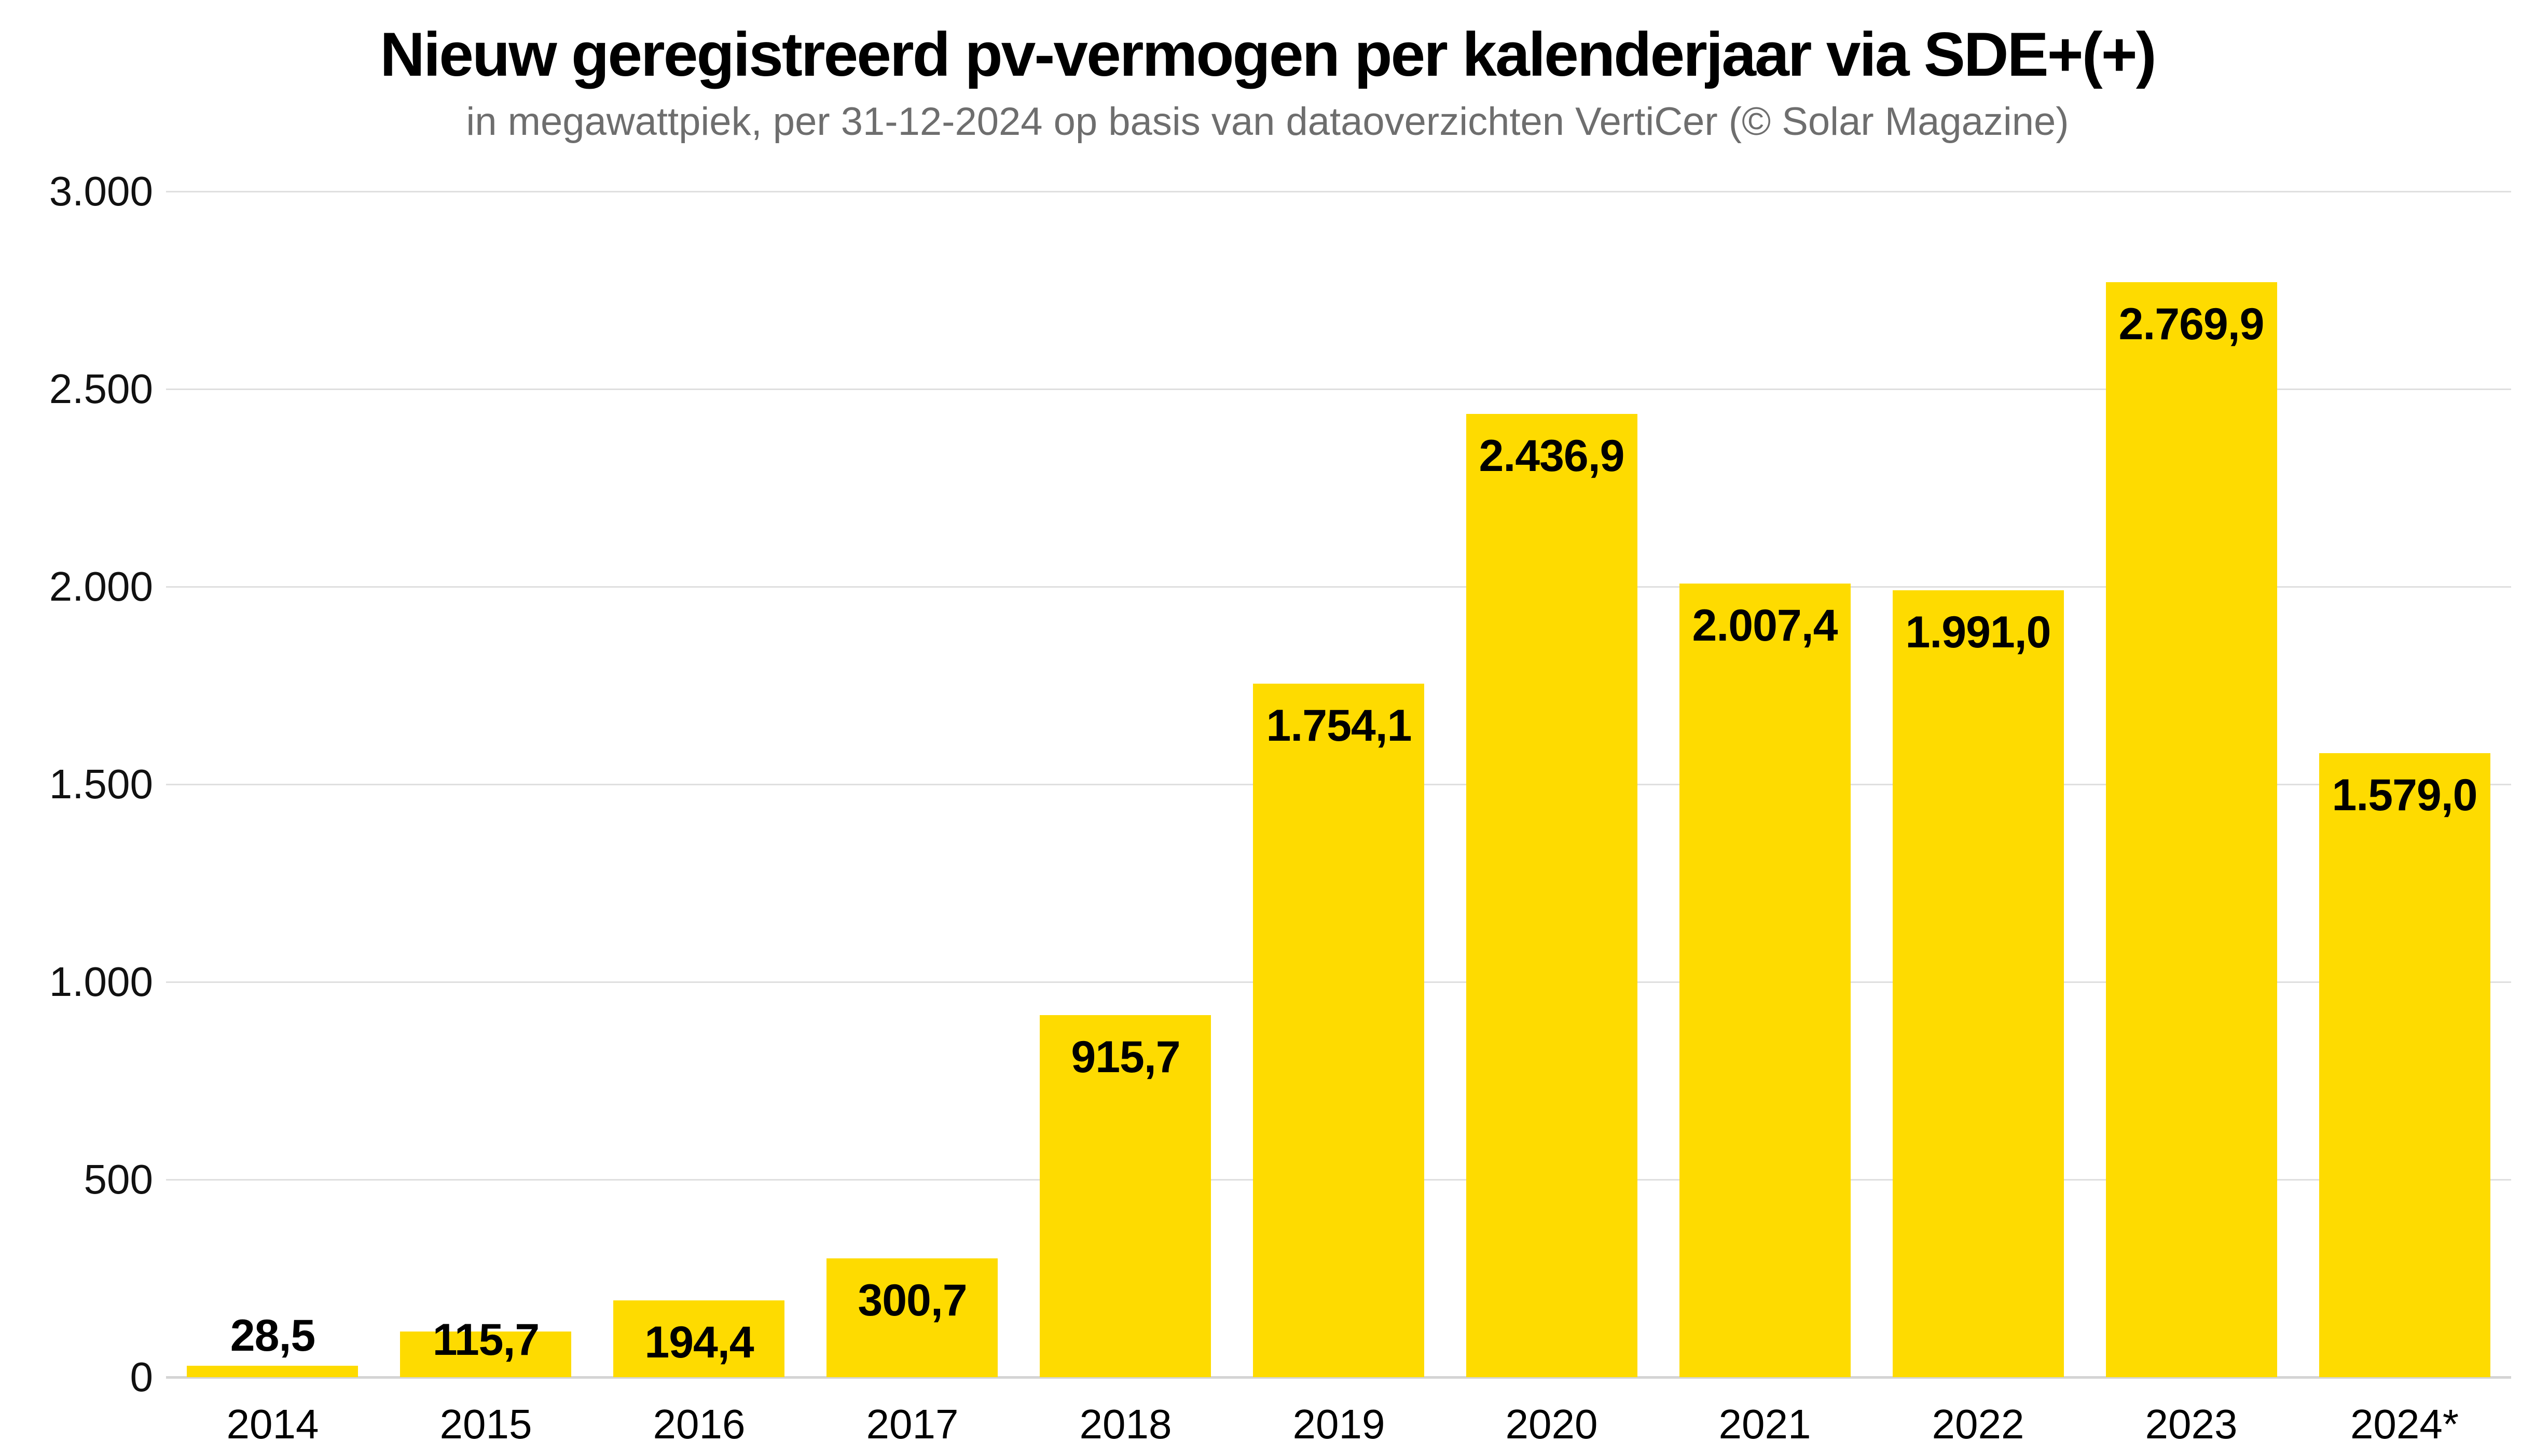 Image resolution: width=2535 pixels, height=1456 pixels. What do you see at coordinates (699, 1342) in the screenshot?
I see `bar-value-label: 194,4` at bounding box center [699, 1342].